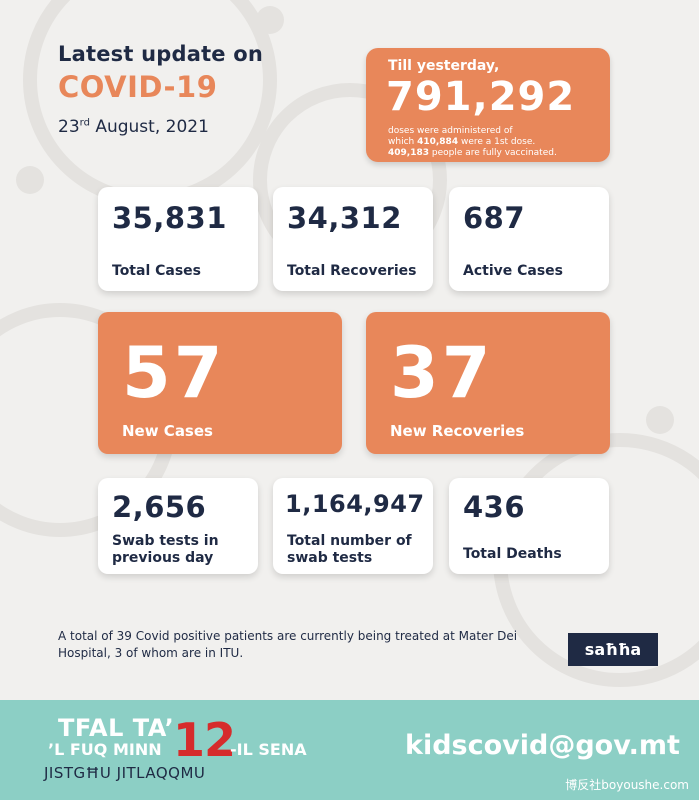  What do you see at coordinates (174, 373) in the screenshot?
I see `highlight-value: 57` at bounding box center [174, 373].